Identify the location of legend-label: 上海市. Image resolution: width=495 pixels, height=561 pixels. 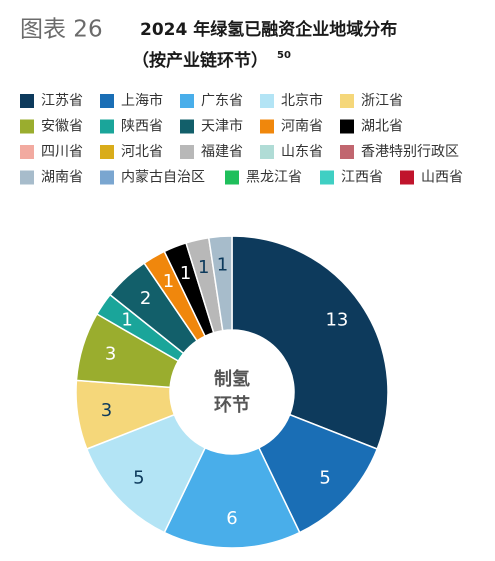
(142, 100).